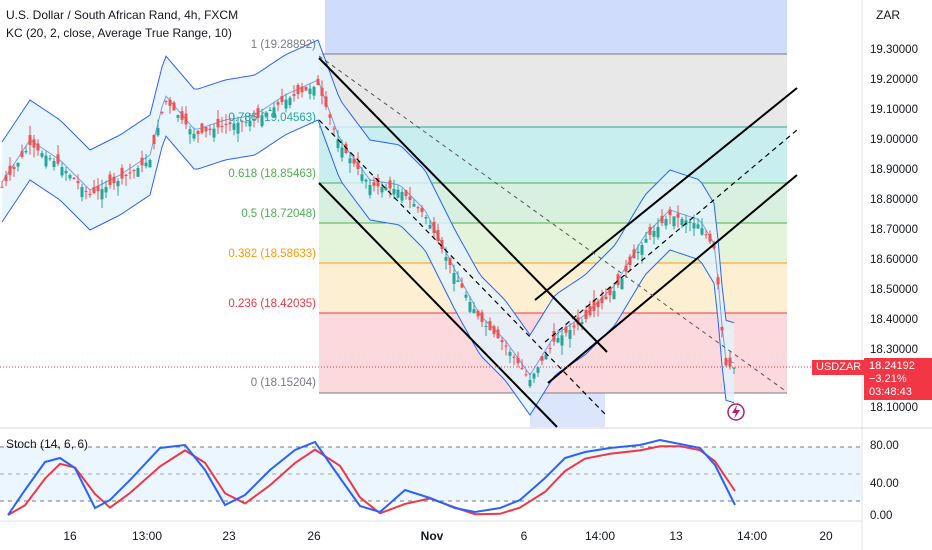 This screenshot has width=932, height=550. Describe the element at coordinates (839, 367) in the screenshot. I see `price-tag-symbol: USDZAR` at that location.